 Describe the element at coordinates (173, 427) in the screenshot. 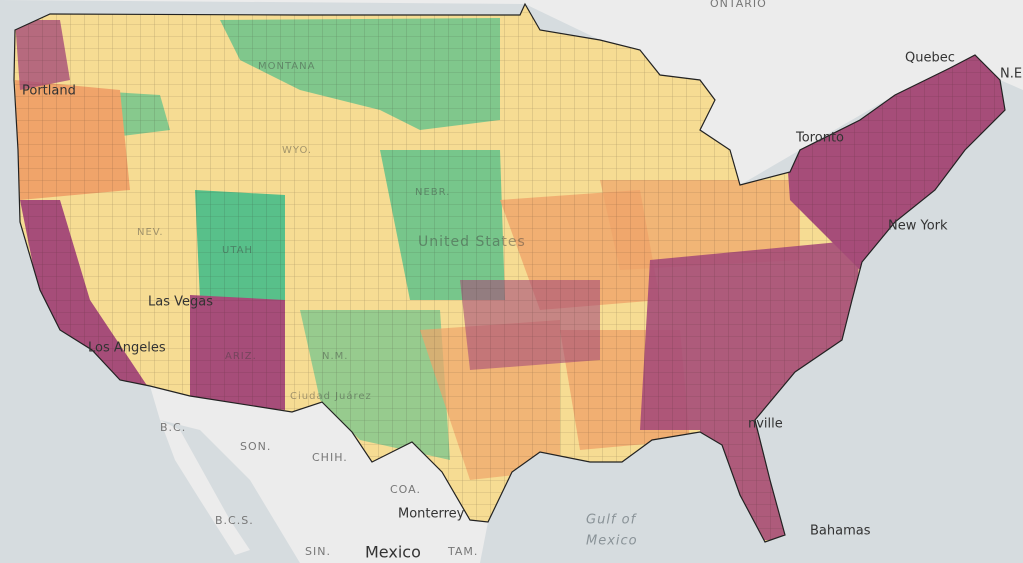

I see `place-label: B.C.` at that location.